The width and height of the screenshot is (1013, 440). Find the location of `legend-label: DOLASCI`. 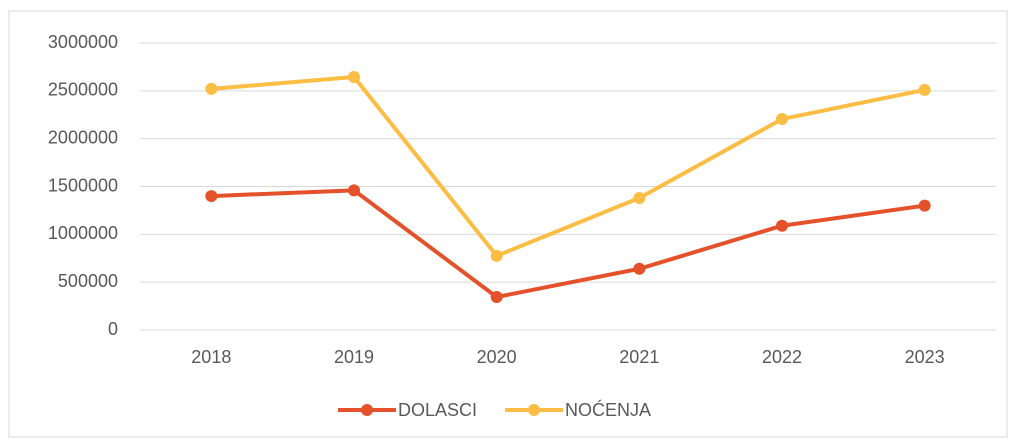

legend-label: DOLASCI is located at coordinates (437, 410).